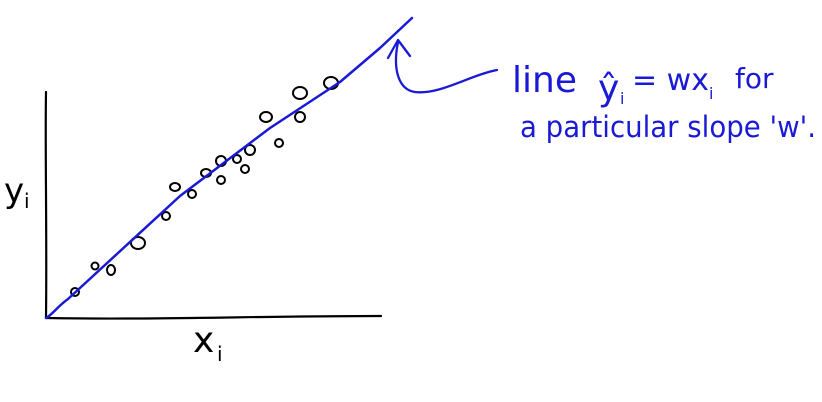 Image resolution: width=822 pixels, height=402 pixels. Describe the element at coordinates (446, 67) in the screenshot. I see `annotation-arrow` at that location.